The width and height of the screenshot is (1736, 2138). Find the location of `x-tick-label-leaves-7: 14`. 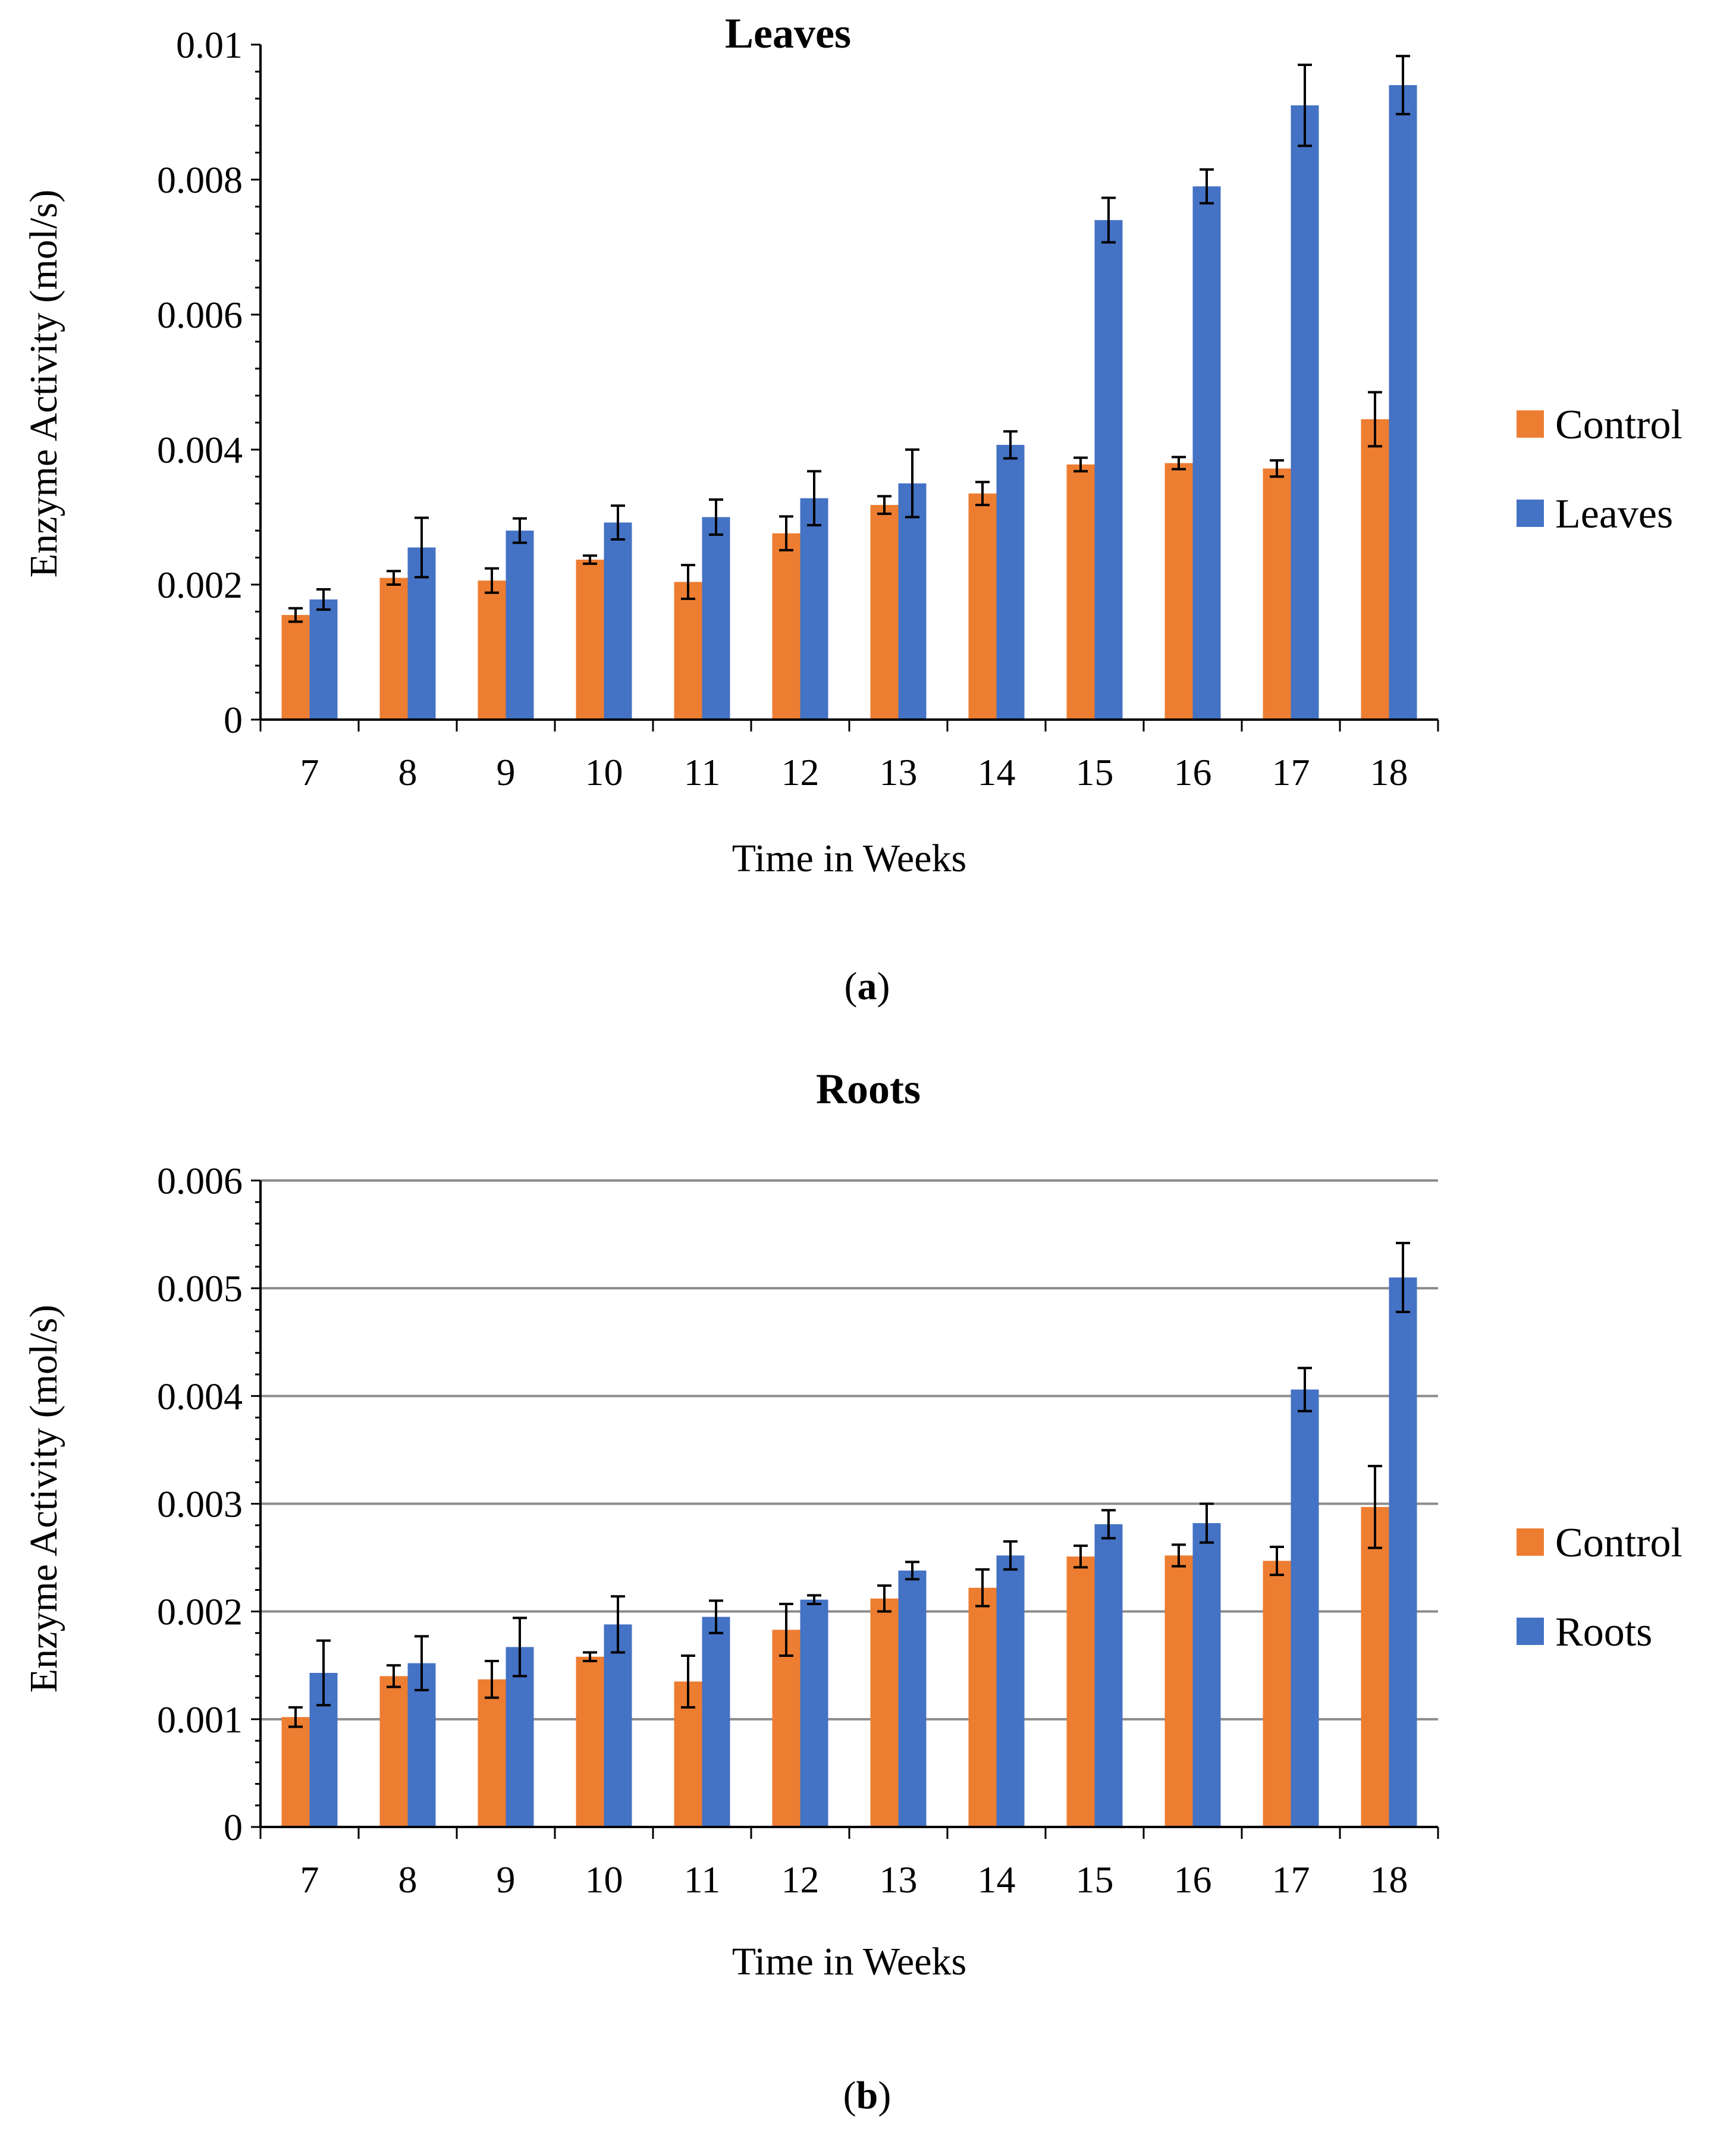

x-tick-label-leaves-7: 14 is located at coordinates (997, 772).